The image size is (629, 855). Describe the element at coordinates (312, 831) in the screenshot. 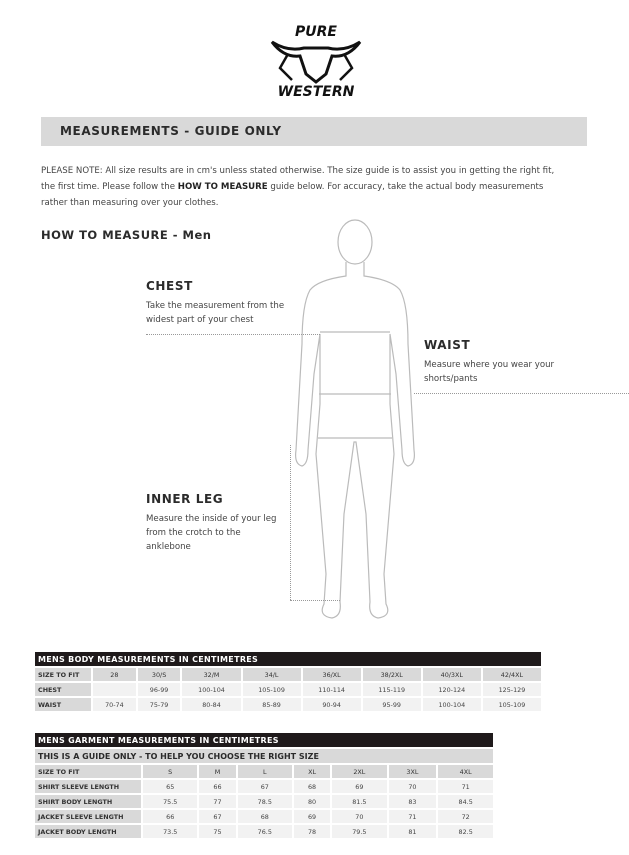

I see `cell: 78` at that location.